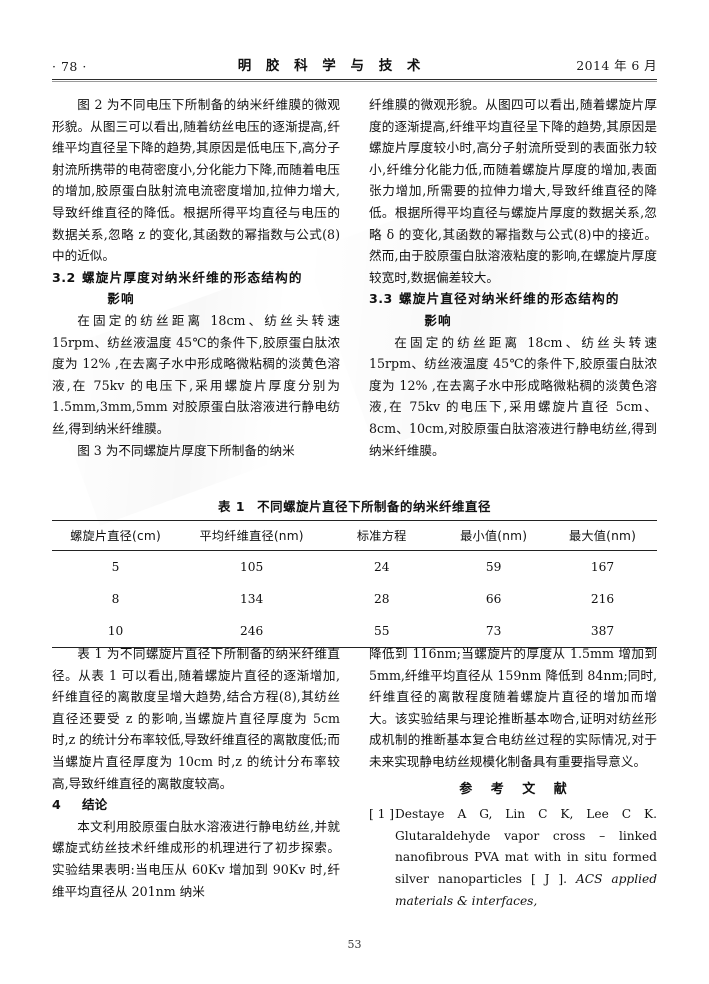  What do you see at coordinates (381, 567) in the screenshot?
I see `table-cell: 24` at bounding box center [381, 567].